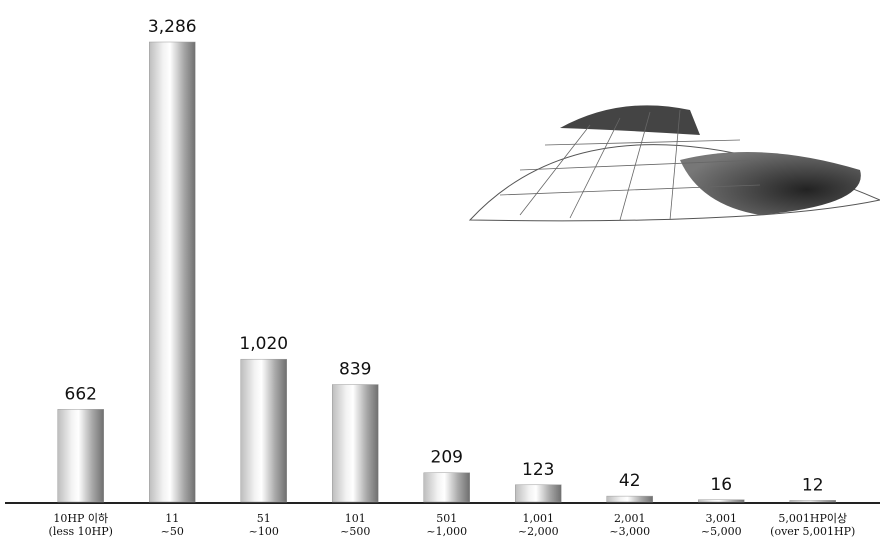  What do you see at coordinates (172, 525) in the screenshot?
I see `x-tick-label: 11 ~50` at bounding box center [172, 525].